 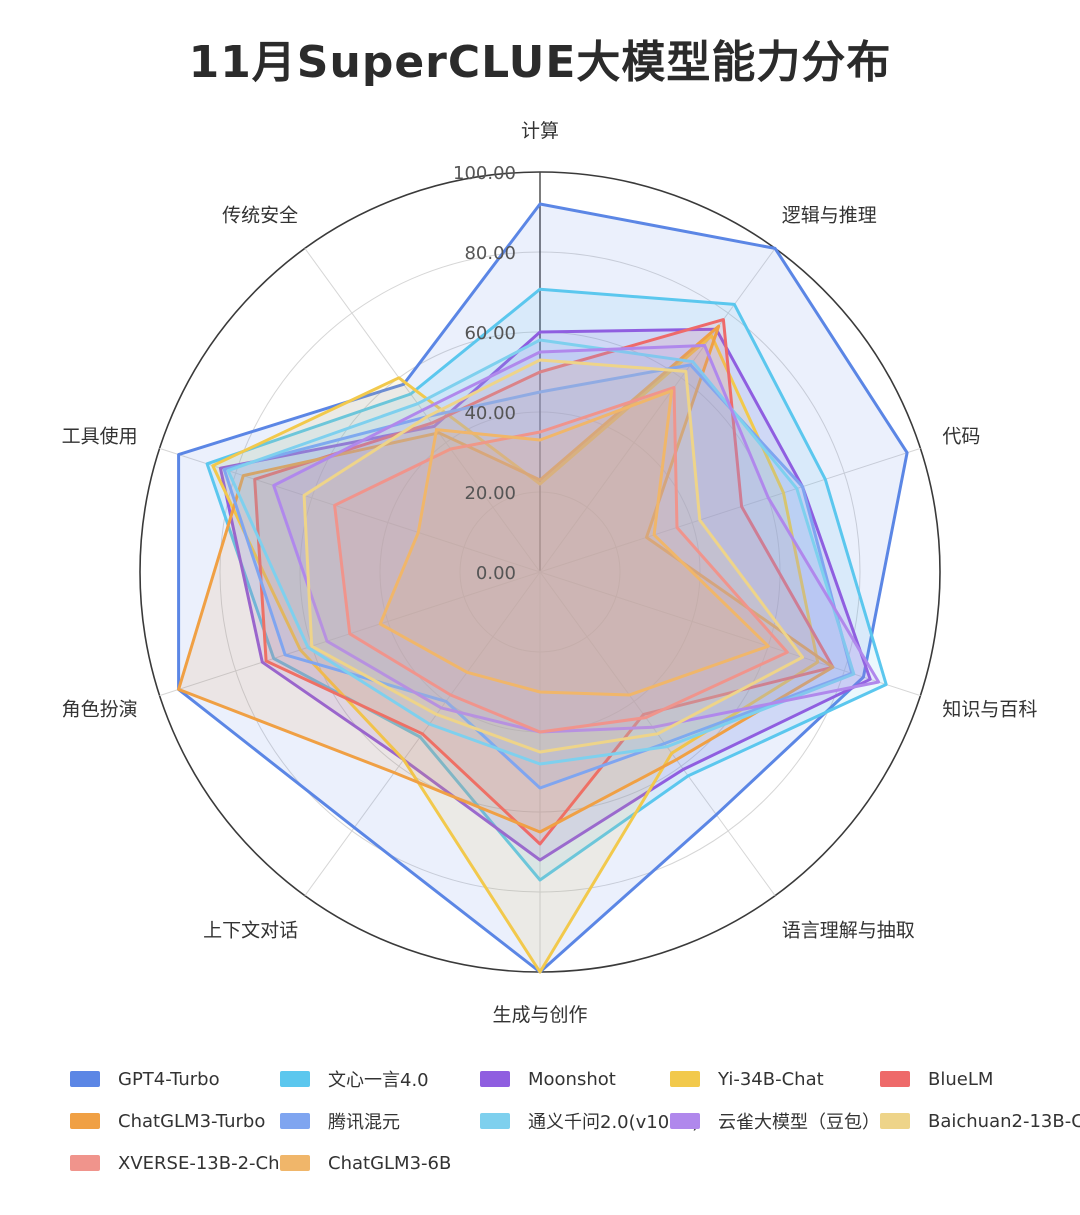 What do you see at coordinates (100, 710) in the screenshot?
I see `axis-label: 角色扮演` at bounding box center [100, 710].